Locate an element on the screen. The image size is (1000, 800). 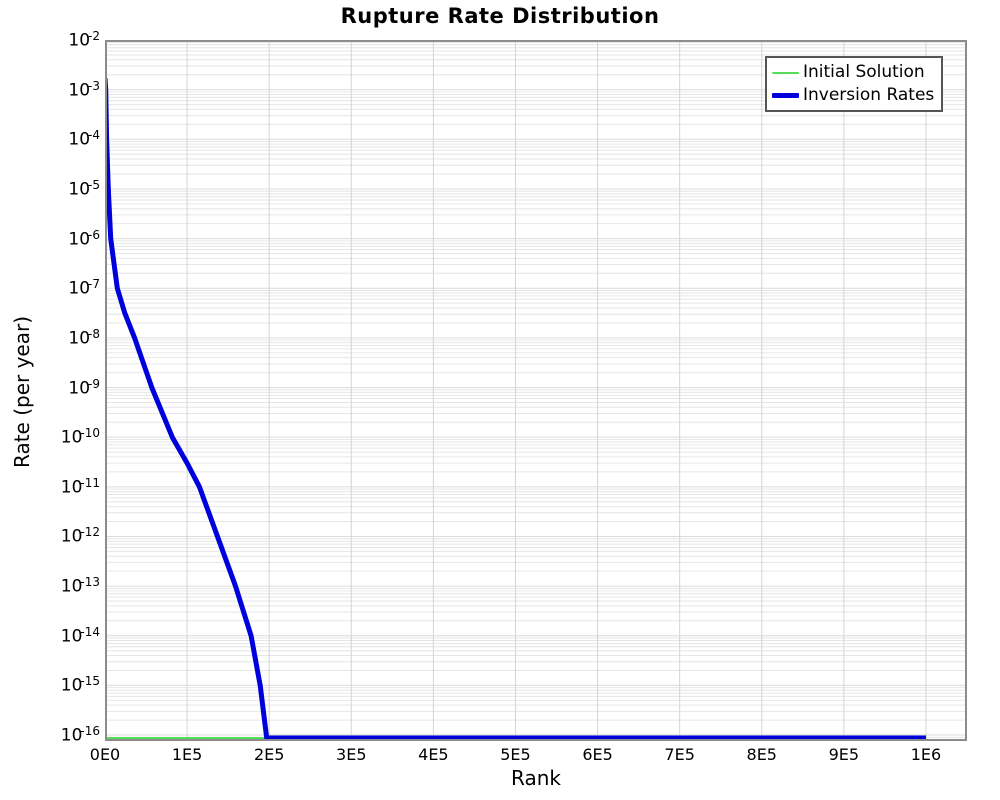
inversion-rates-line-swatch is located at coordinates (785, 95).